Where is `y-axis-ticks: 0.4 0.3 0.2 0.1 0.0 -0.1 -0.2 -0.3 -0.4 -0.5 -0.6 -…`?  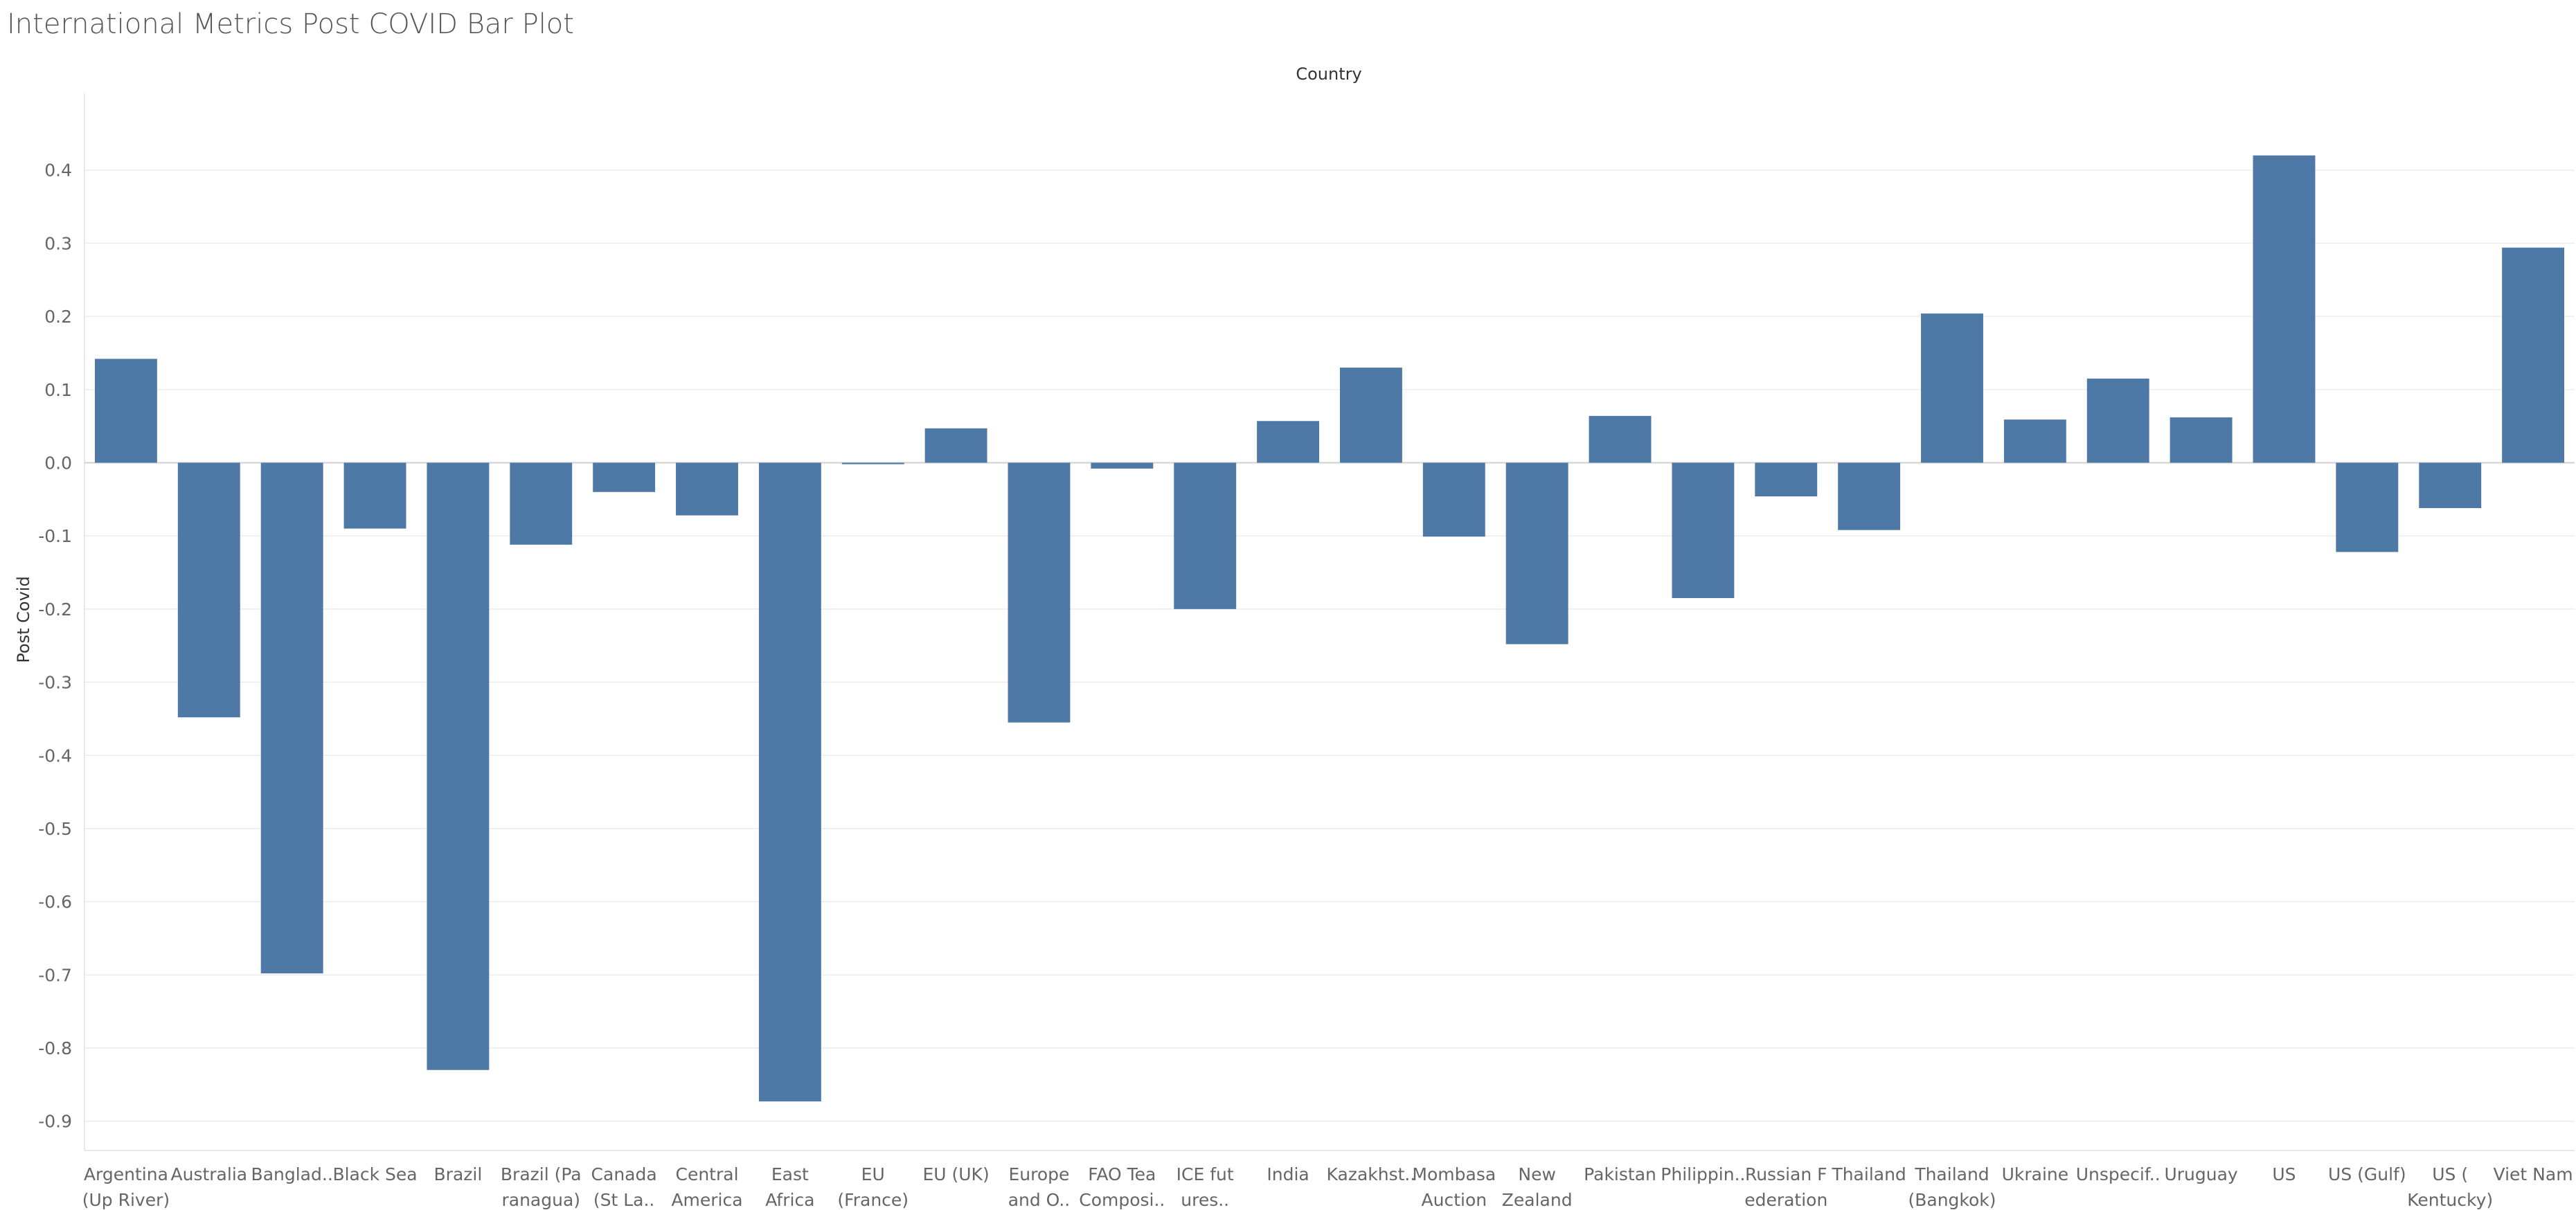 y-axis-ticks: 0.4 0.3 0.2 0.1 0.0 -0.1 -0.2 -0.3 -0.4 -0.5 -0.6 -… is located at coordinates (55, 646).